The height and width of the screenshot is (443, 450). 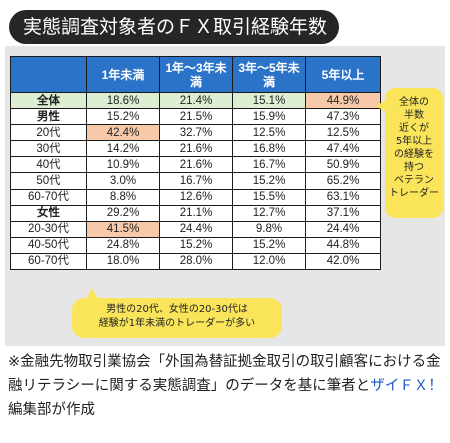 I want to click on table-cell: 14.2%, so click(x=123, y=149).